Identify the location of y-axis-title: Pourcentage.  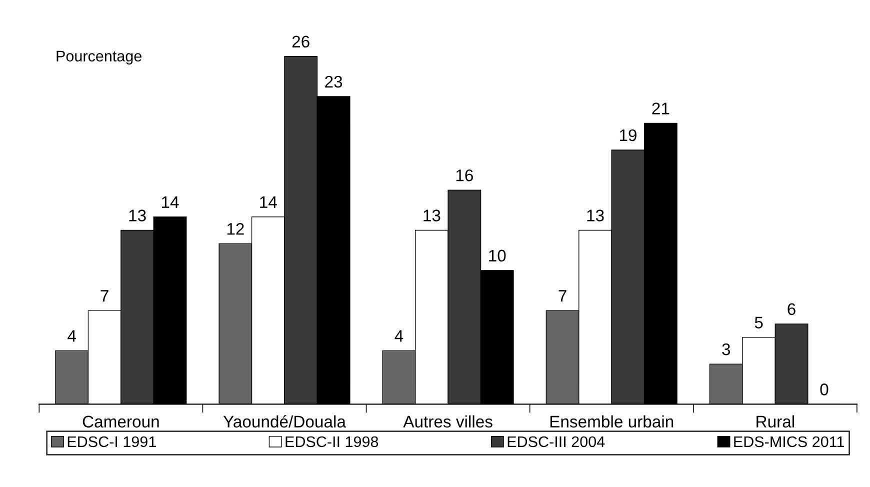
(99, 57).